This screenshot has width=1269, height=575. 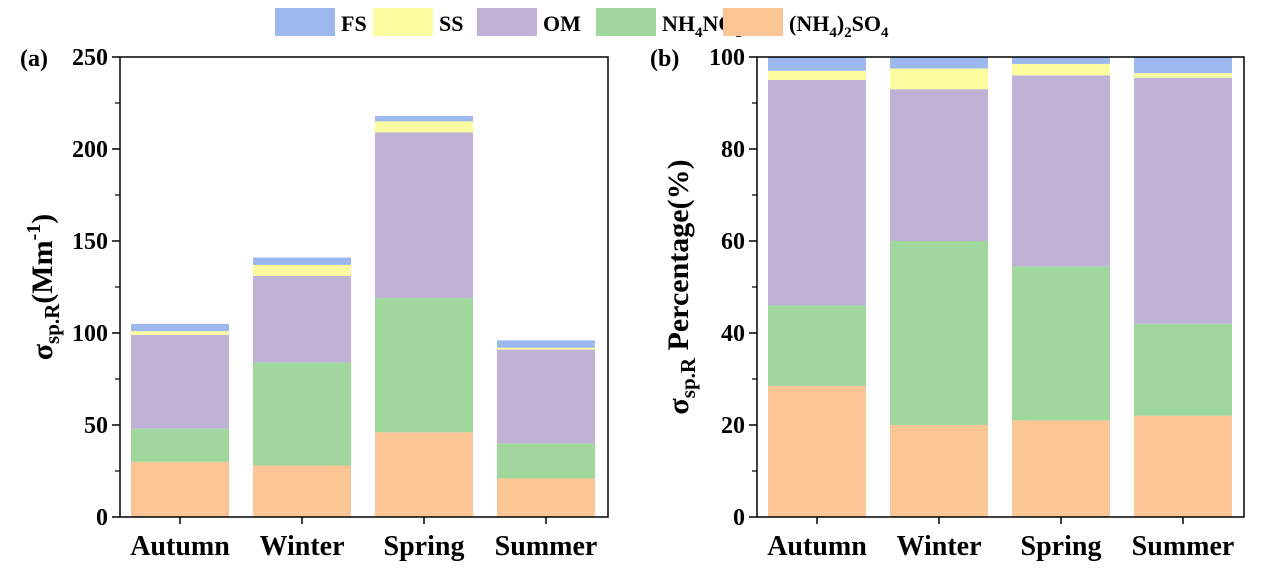 I want to click on y-tick-label: 80, so click(x=733, y=150).